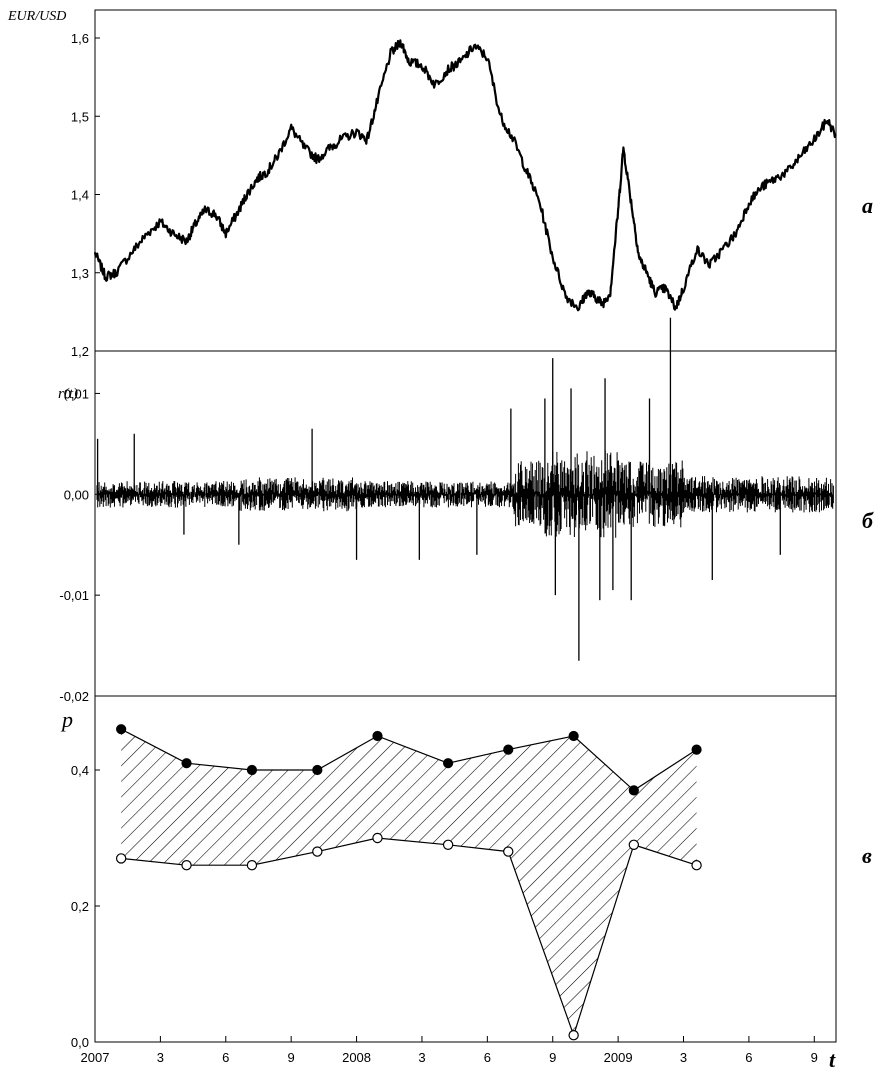 This screenshot has height=1075, width=882. Describe the element at coordinates (618, 1057) in the screenshot. I see `x-tick-label-8: 2009` at that location.